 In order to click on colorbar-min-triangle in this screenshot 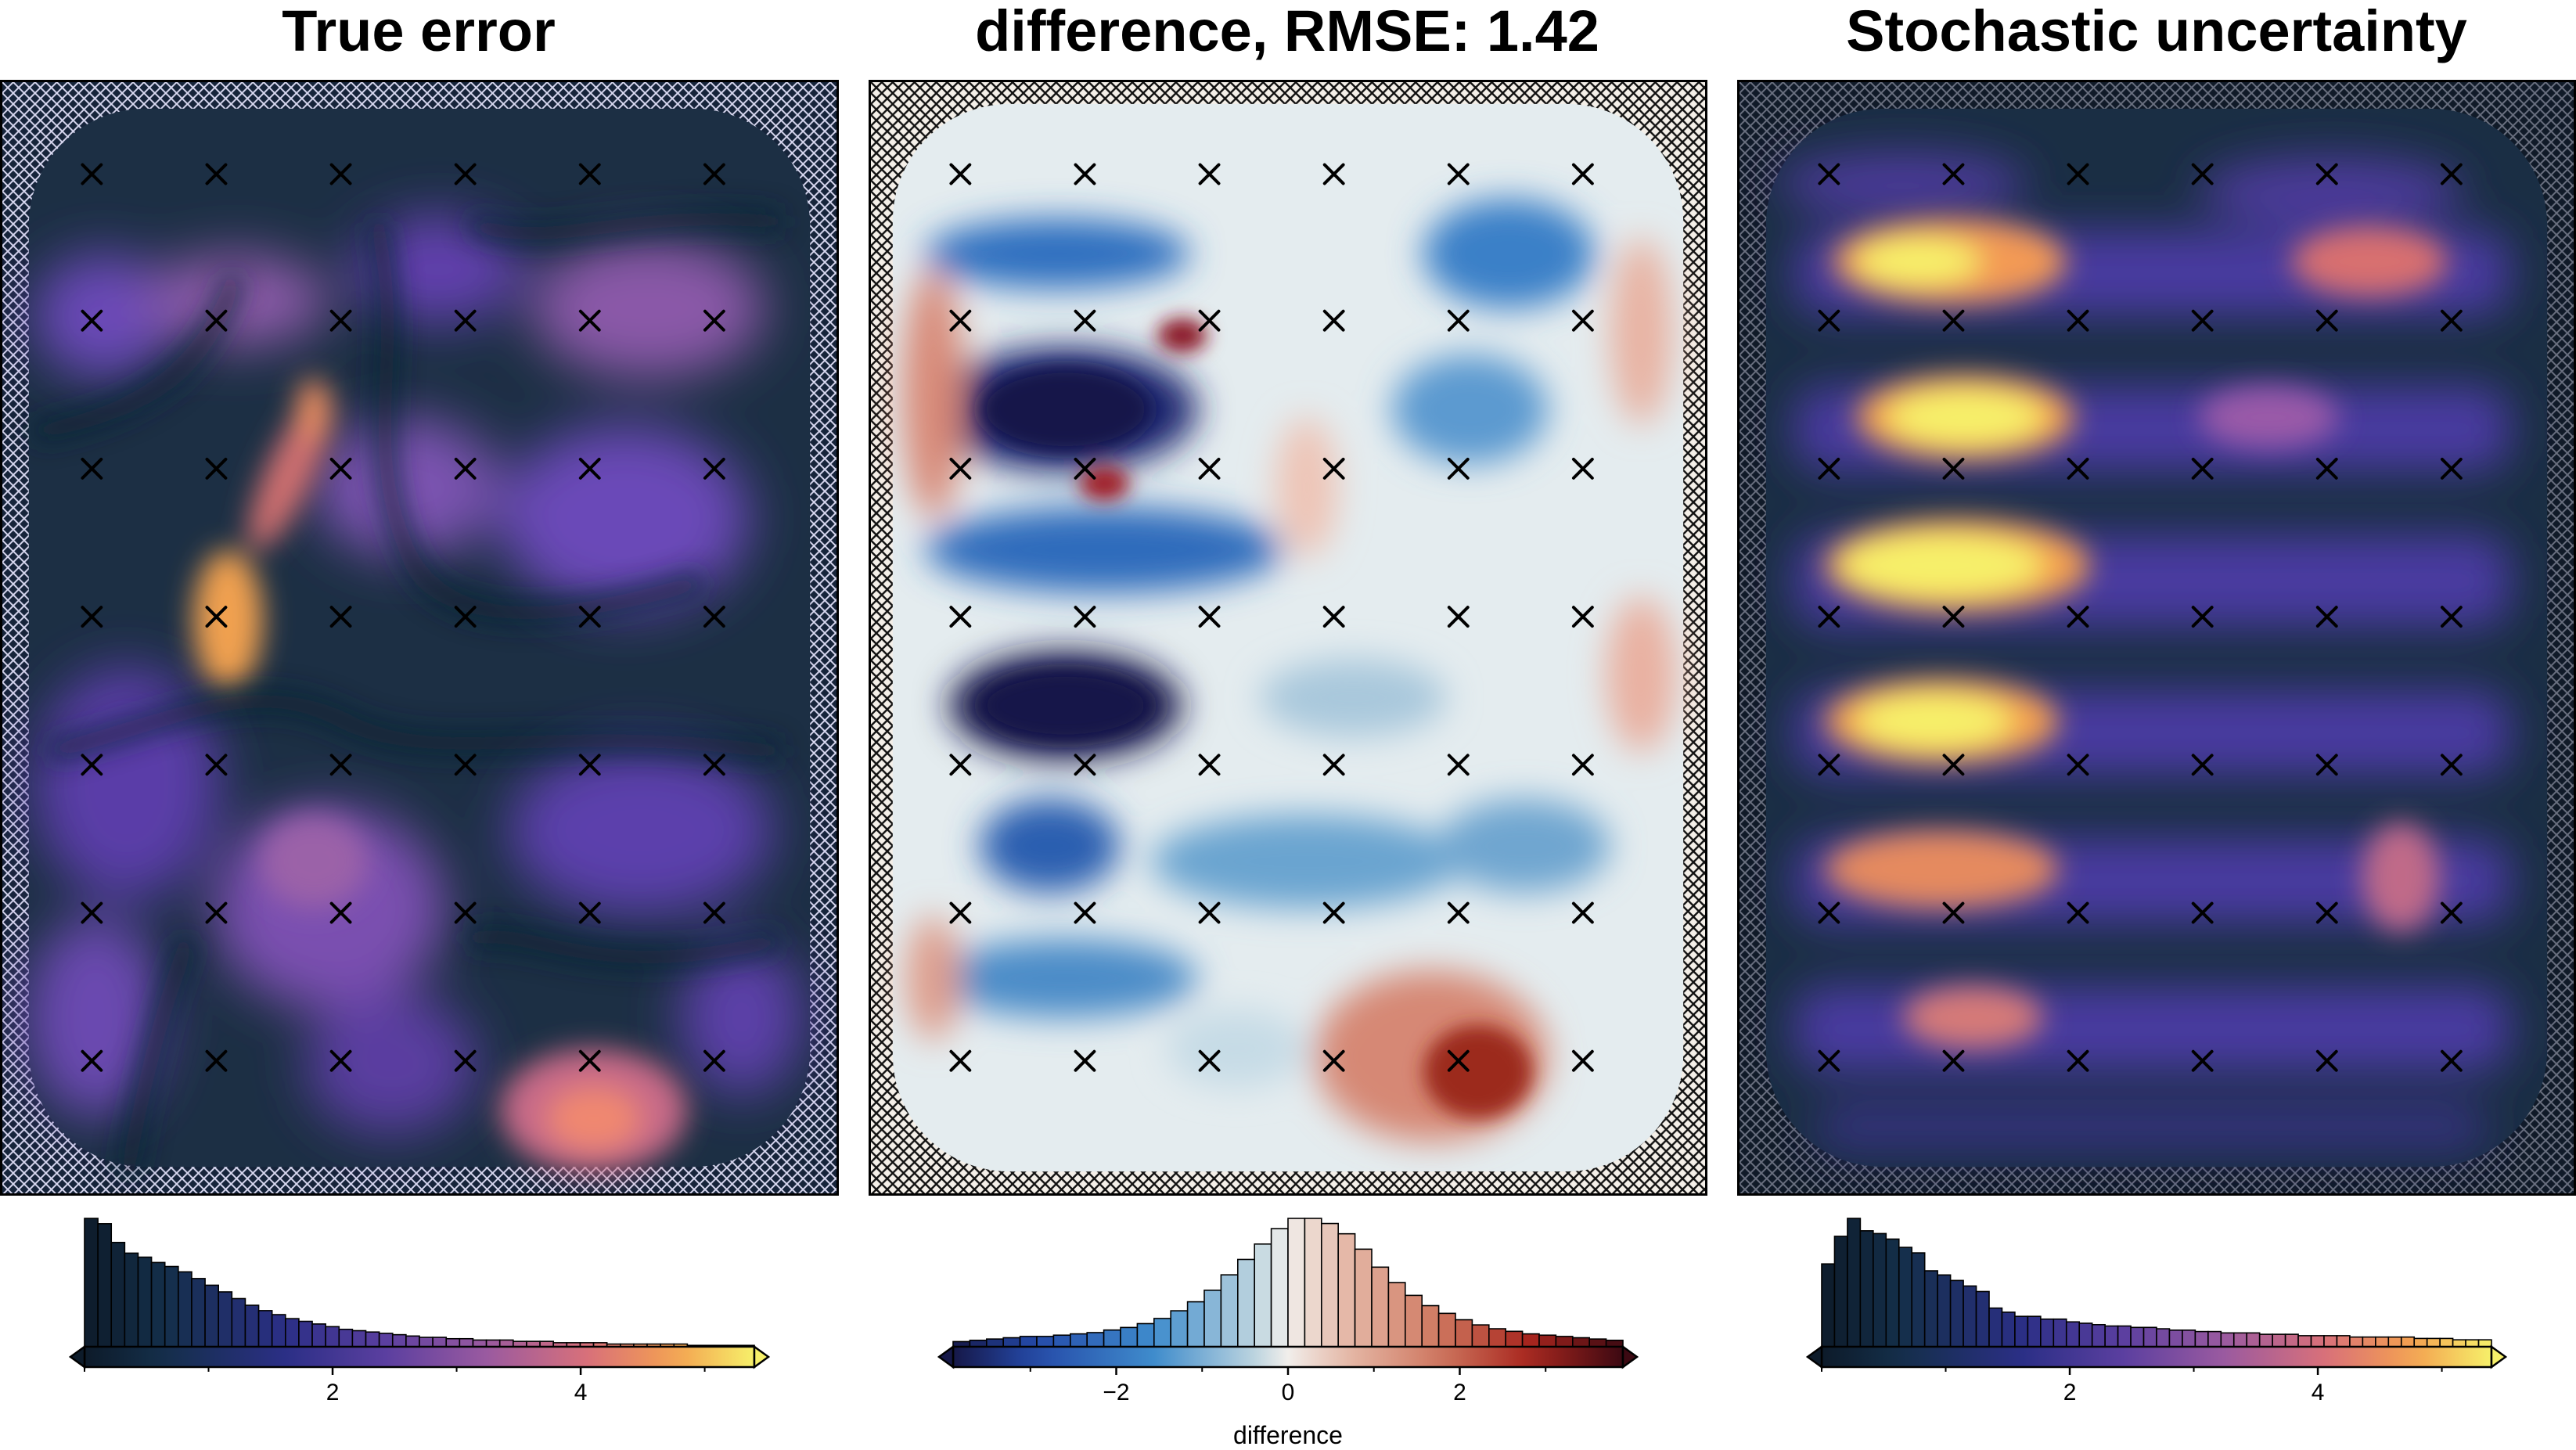, I will do `click(77, 1356)`.